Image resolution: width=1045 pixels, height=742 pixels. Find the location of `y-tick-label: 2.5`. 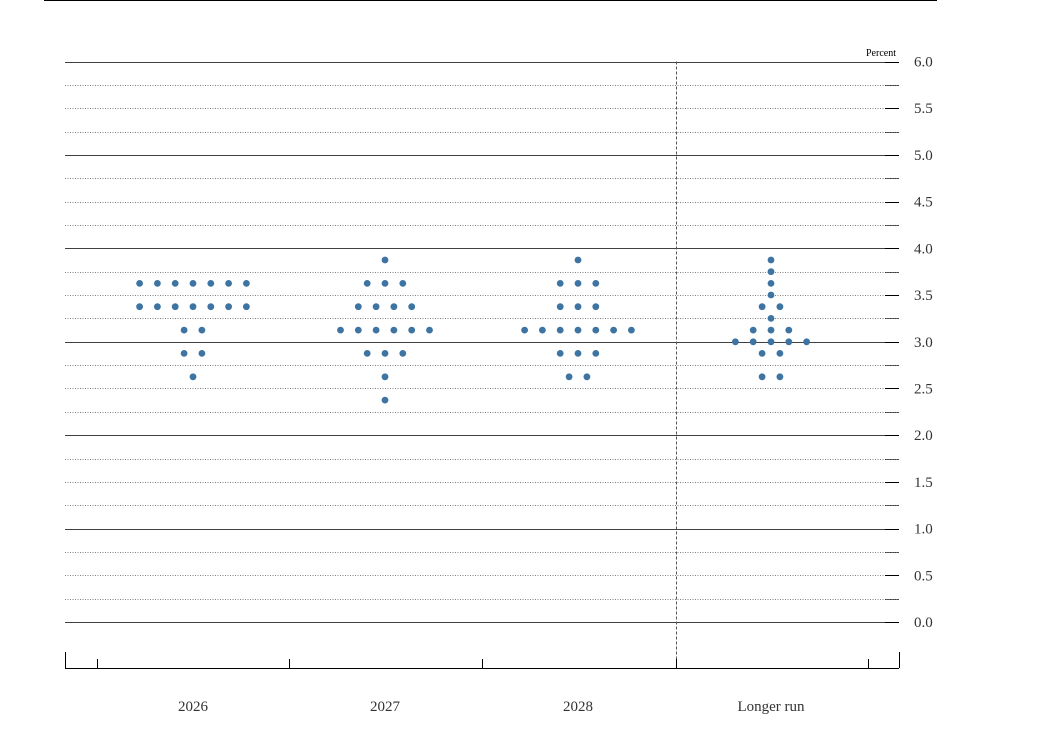

y-tick-label: 2.5 is located at coordinates (923, 389).